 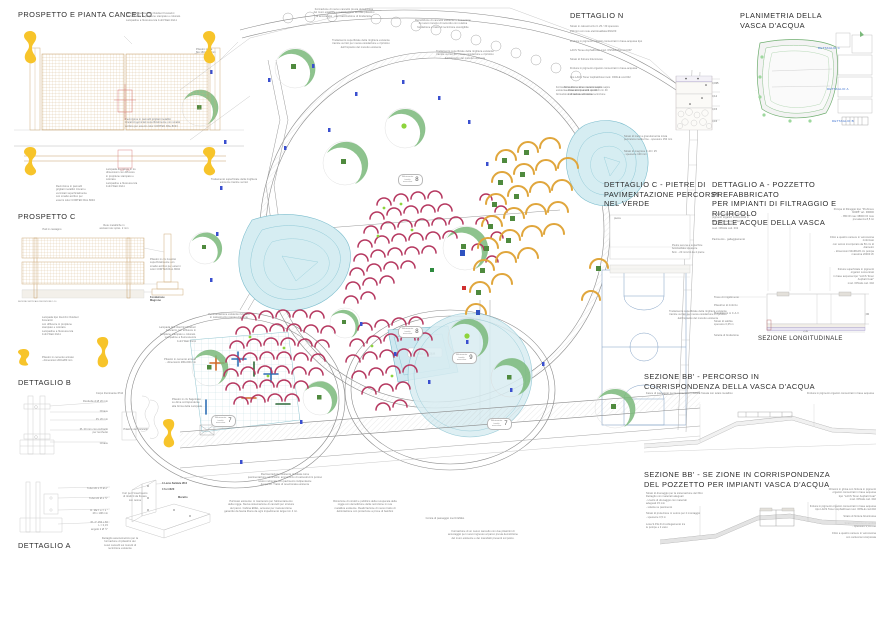 What do you see at coordinates (47, 216) in the screenshot?
I see `prospetto-c-title: PROSPETTO C` at bounding box center [47, 216].